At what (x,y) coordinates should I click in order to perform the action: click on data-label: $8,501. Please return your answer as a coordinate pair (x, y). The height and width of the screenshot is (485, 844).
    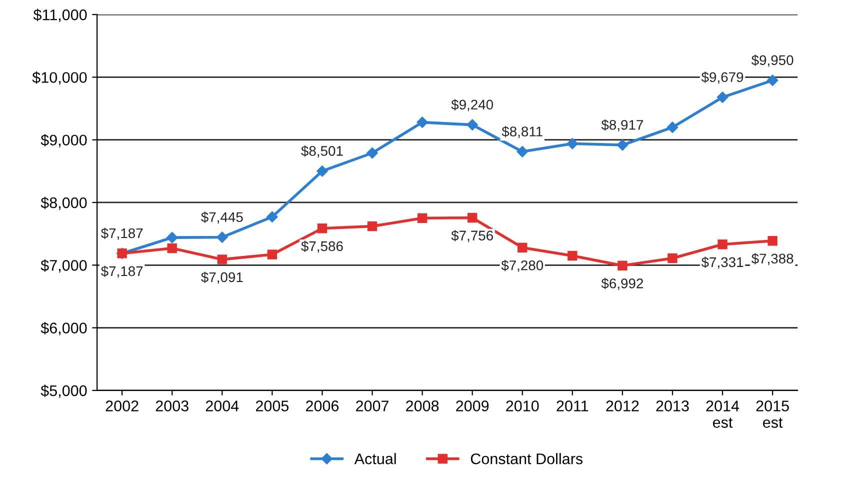
    Looking at the image, I should click on (322, 151).